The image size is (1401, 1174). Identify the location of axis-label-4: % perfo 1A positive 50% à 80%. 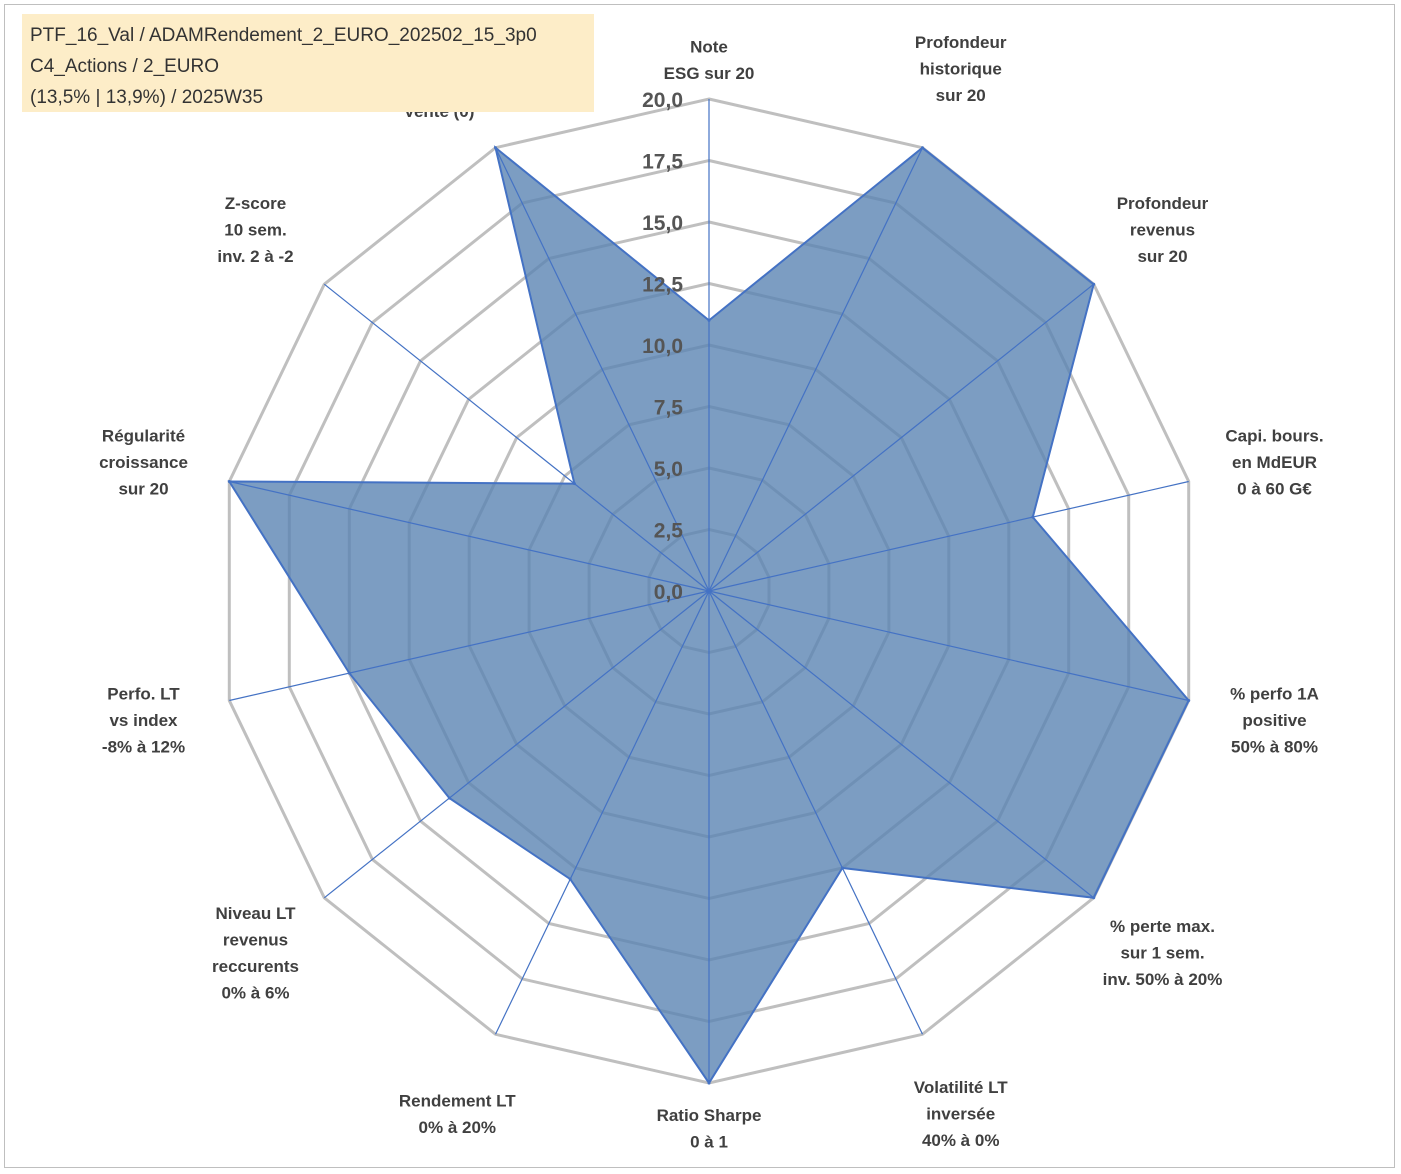
(1274, 721).